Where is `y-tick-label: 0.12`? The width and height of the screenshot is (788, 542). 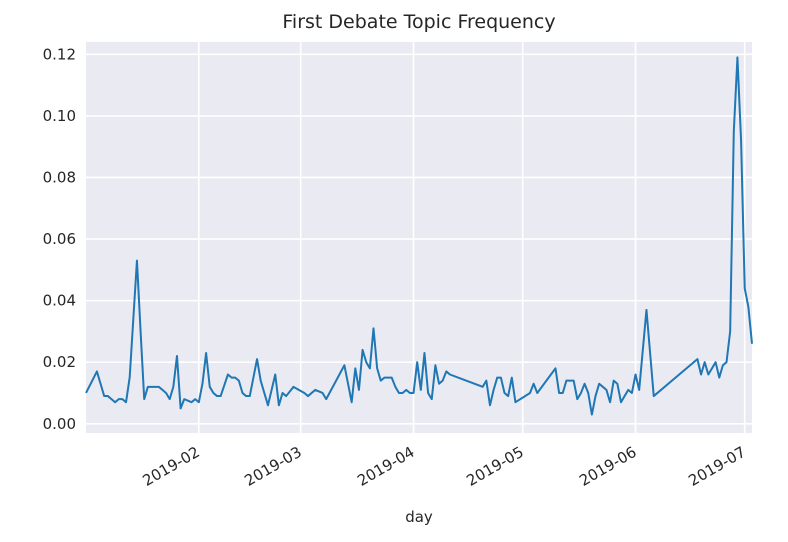
y-tick-label: 0.12 is located at coordinates (59, 54).